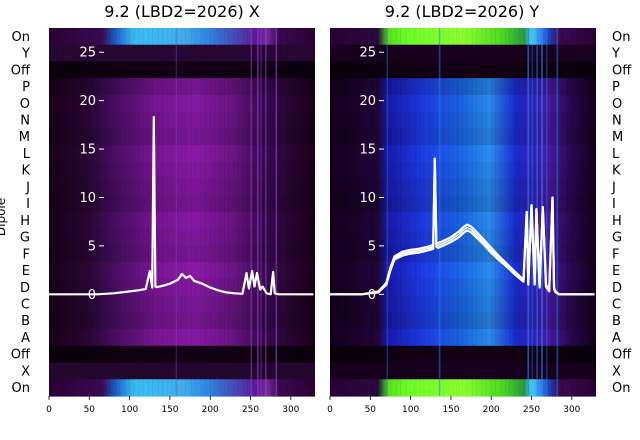  Describe the element at coordinates (4, 217) in the screenshot. I see `y-axis-label: Dipole` at that location.